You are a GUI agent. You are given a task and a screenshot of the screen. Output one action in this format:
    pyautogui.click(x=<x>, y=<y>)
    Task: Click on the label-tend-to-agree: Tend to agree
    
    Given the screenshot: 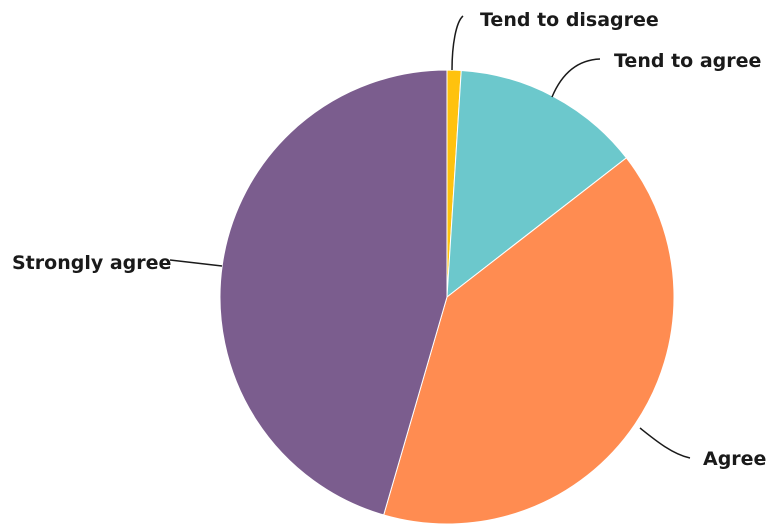 What is the action you would take?
    pyautogui.click(x=687, y=61)
    